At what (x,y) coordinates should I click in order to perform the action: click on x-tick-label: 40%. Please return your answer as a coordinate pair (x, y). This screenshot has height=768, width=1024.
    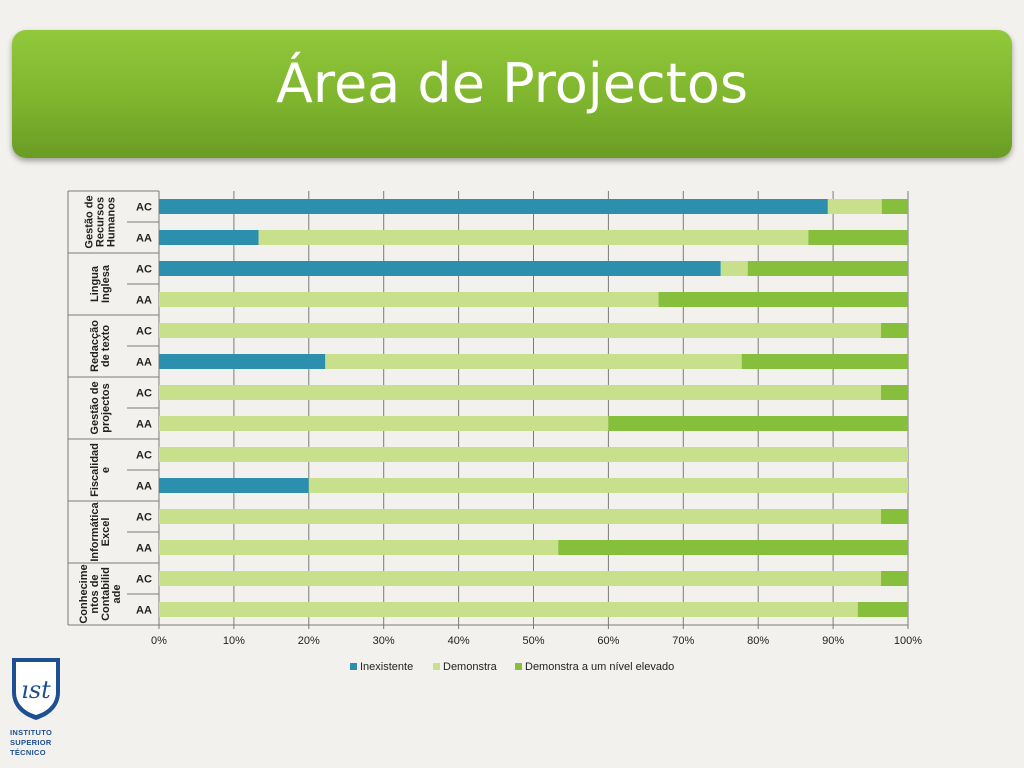
    Looking at the image, I should click on (459, 641).